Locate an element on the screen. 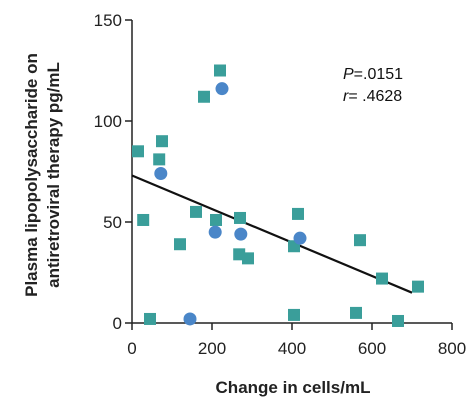  y-tick-label: 0 is located at coordinates (117, 323).